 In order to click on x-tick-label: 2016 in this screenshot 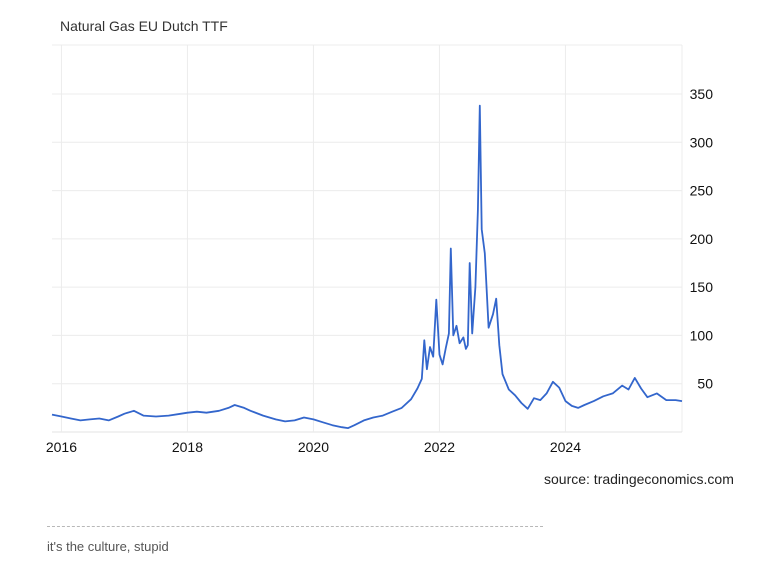, I will do `click(61, 447)`.